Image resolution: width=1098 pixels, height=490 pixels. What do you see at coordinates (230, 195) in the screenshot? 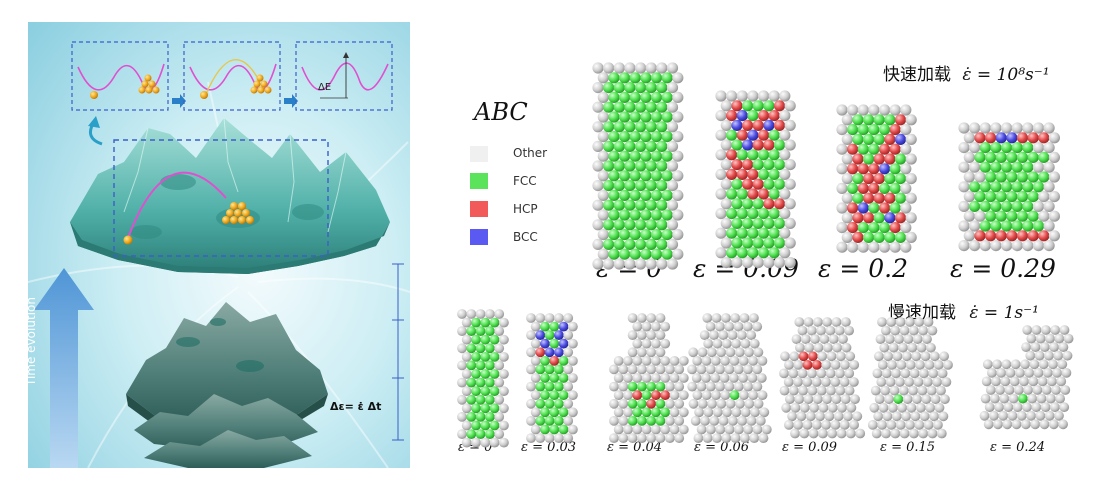
I see `upper-energy-landscape` at bounding box center [230, 195].